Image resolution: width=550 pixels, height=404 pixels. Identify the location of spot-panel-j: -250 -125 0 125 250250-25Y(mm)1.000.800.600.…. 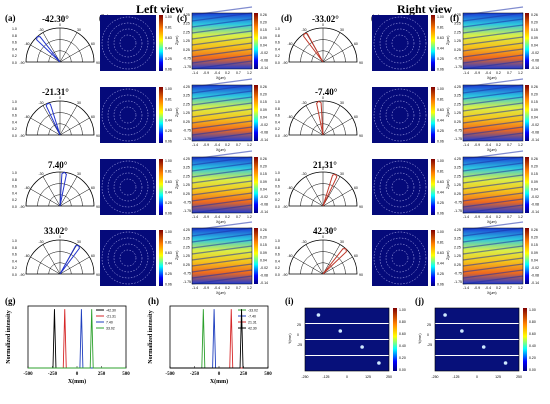
(477, 343).